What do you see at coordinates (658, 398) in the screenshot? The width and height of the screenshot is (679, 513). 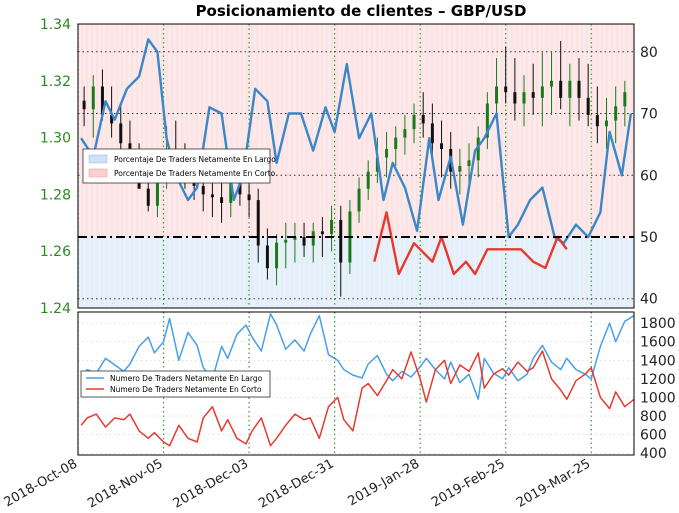 I see `count-tick-label: 1000` at bounding box center [658, 398].